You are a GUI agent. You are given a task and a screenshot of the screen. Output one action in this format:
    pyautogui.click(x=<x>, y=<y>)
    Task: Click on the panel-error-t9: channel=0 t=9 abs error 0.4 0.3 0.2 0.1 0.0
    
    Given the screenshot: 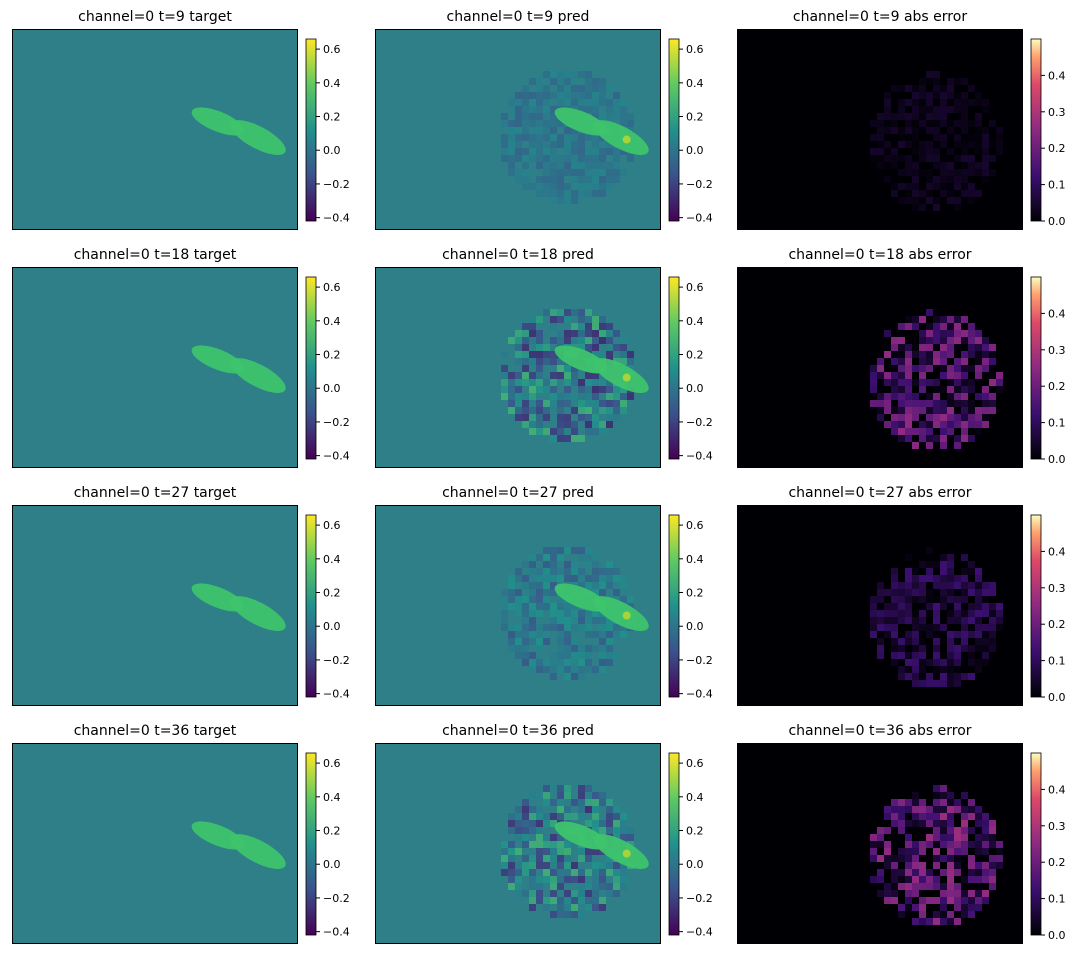 What is the action you would take?
    pyautogui.click(x=901, y=119)
    